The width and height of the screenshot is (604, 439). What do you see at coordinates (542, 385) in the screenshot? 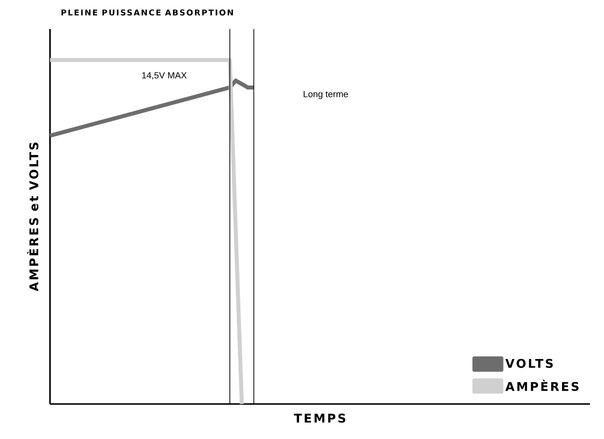
I see `legend-label: AMPÈRES` at bounding box center [542, 385].